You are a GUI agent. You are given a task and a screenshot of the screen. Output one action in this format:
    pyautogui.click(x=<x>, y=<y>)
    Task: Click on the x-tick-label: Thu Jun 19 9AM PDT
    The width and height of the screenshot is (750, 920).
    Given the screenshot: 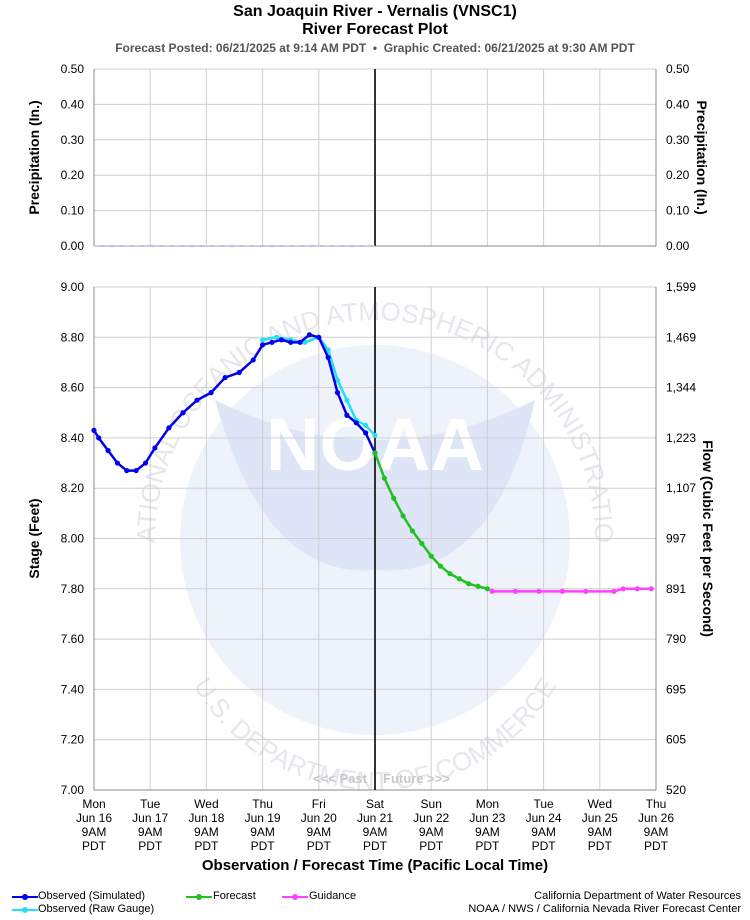 What is the action you would take?
    pyautogui.click(x=263, y=825)
    